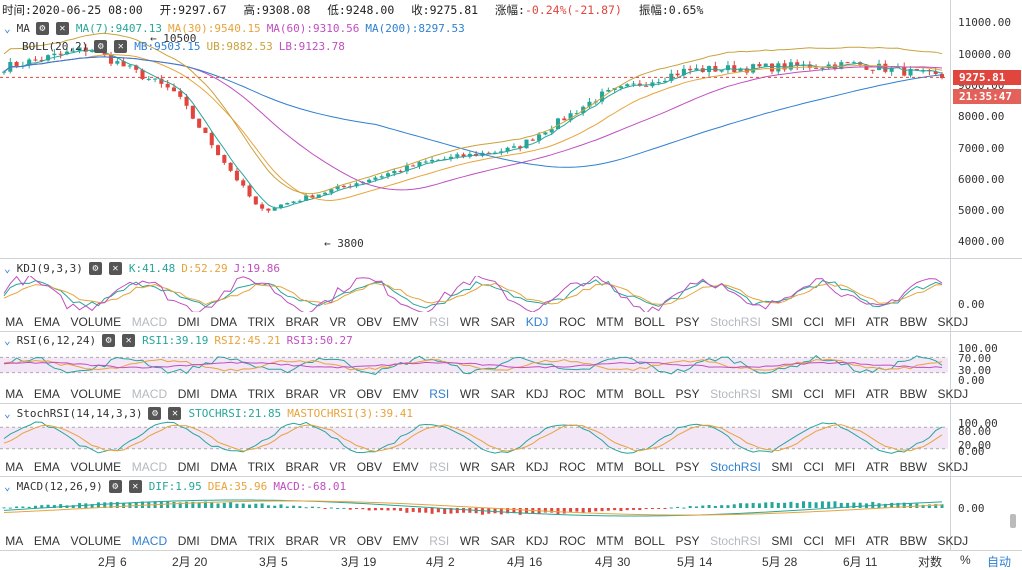  What do you see at coordinates (475, 438) in the screenshot?
I see `stochrsi-chart` at bounding box center [475, 438].